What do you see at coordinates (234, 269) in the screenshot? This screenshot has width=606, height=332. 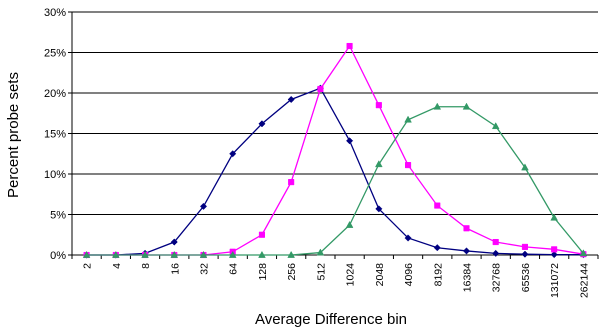 I see `x-tick-label: 64` at bounding box center [234, 269].